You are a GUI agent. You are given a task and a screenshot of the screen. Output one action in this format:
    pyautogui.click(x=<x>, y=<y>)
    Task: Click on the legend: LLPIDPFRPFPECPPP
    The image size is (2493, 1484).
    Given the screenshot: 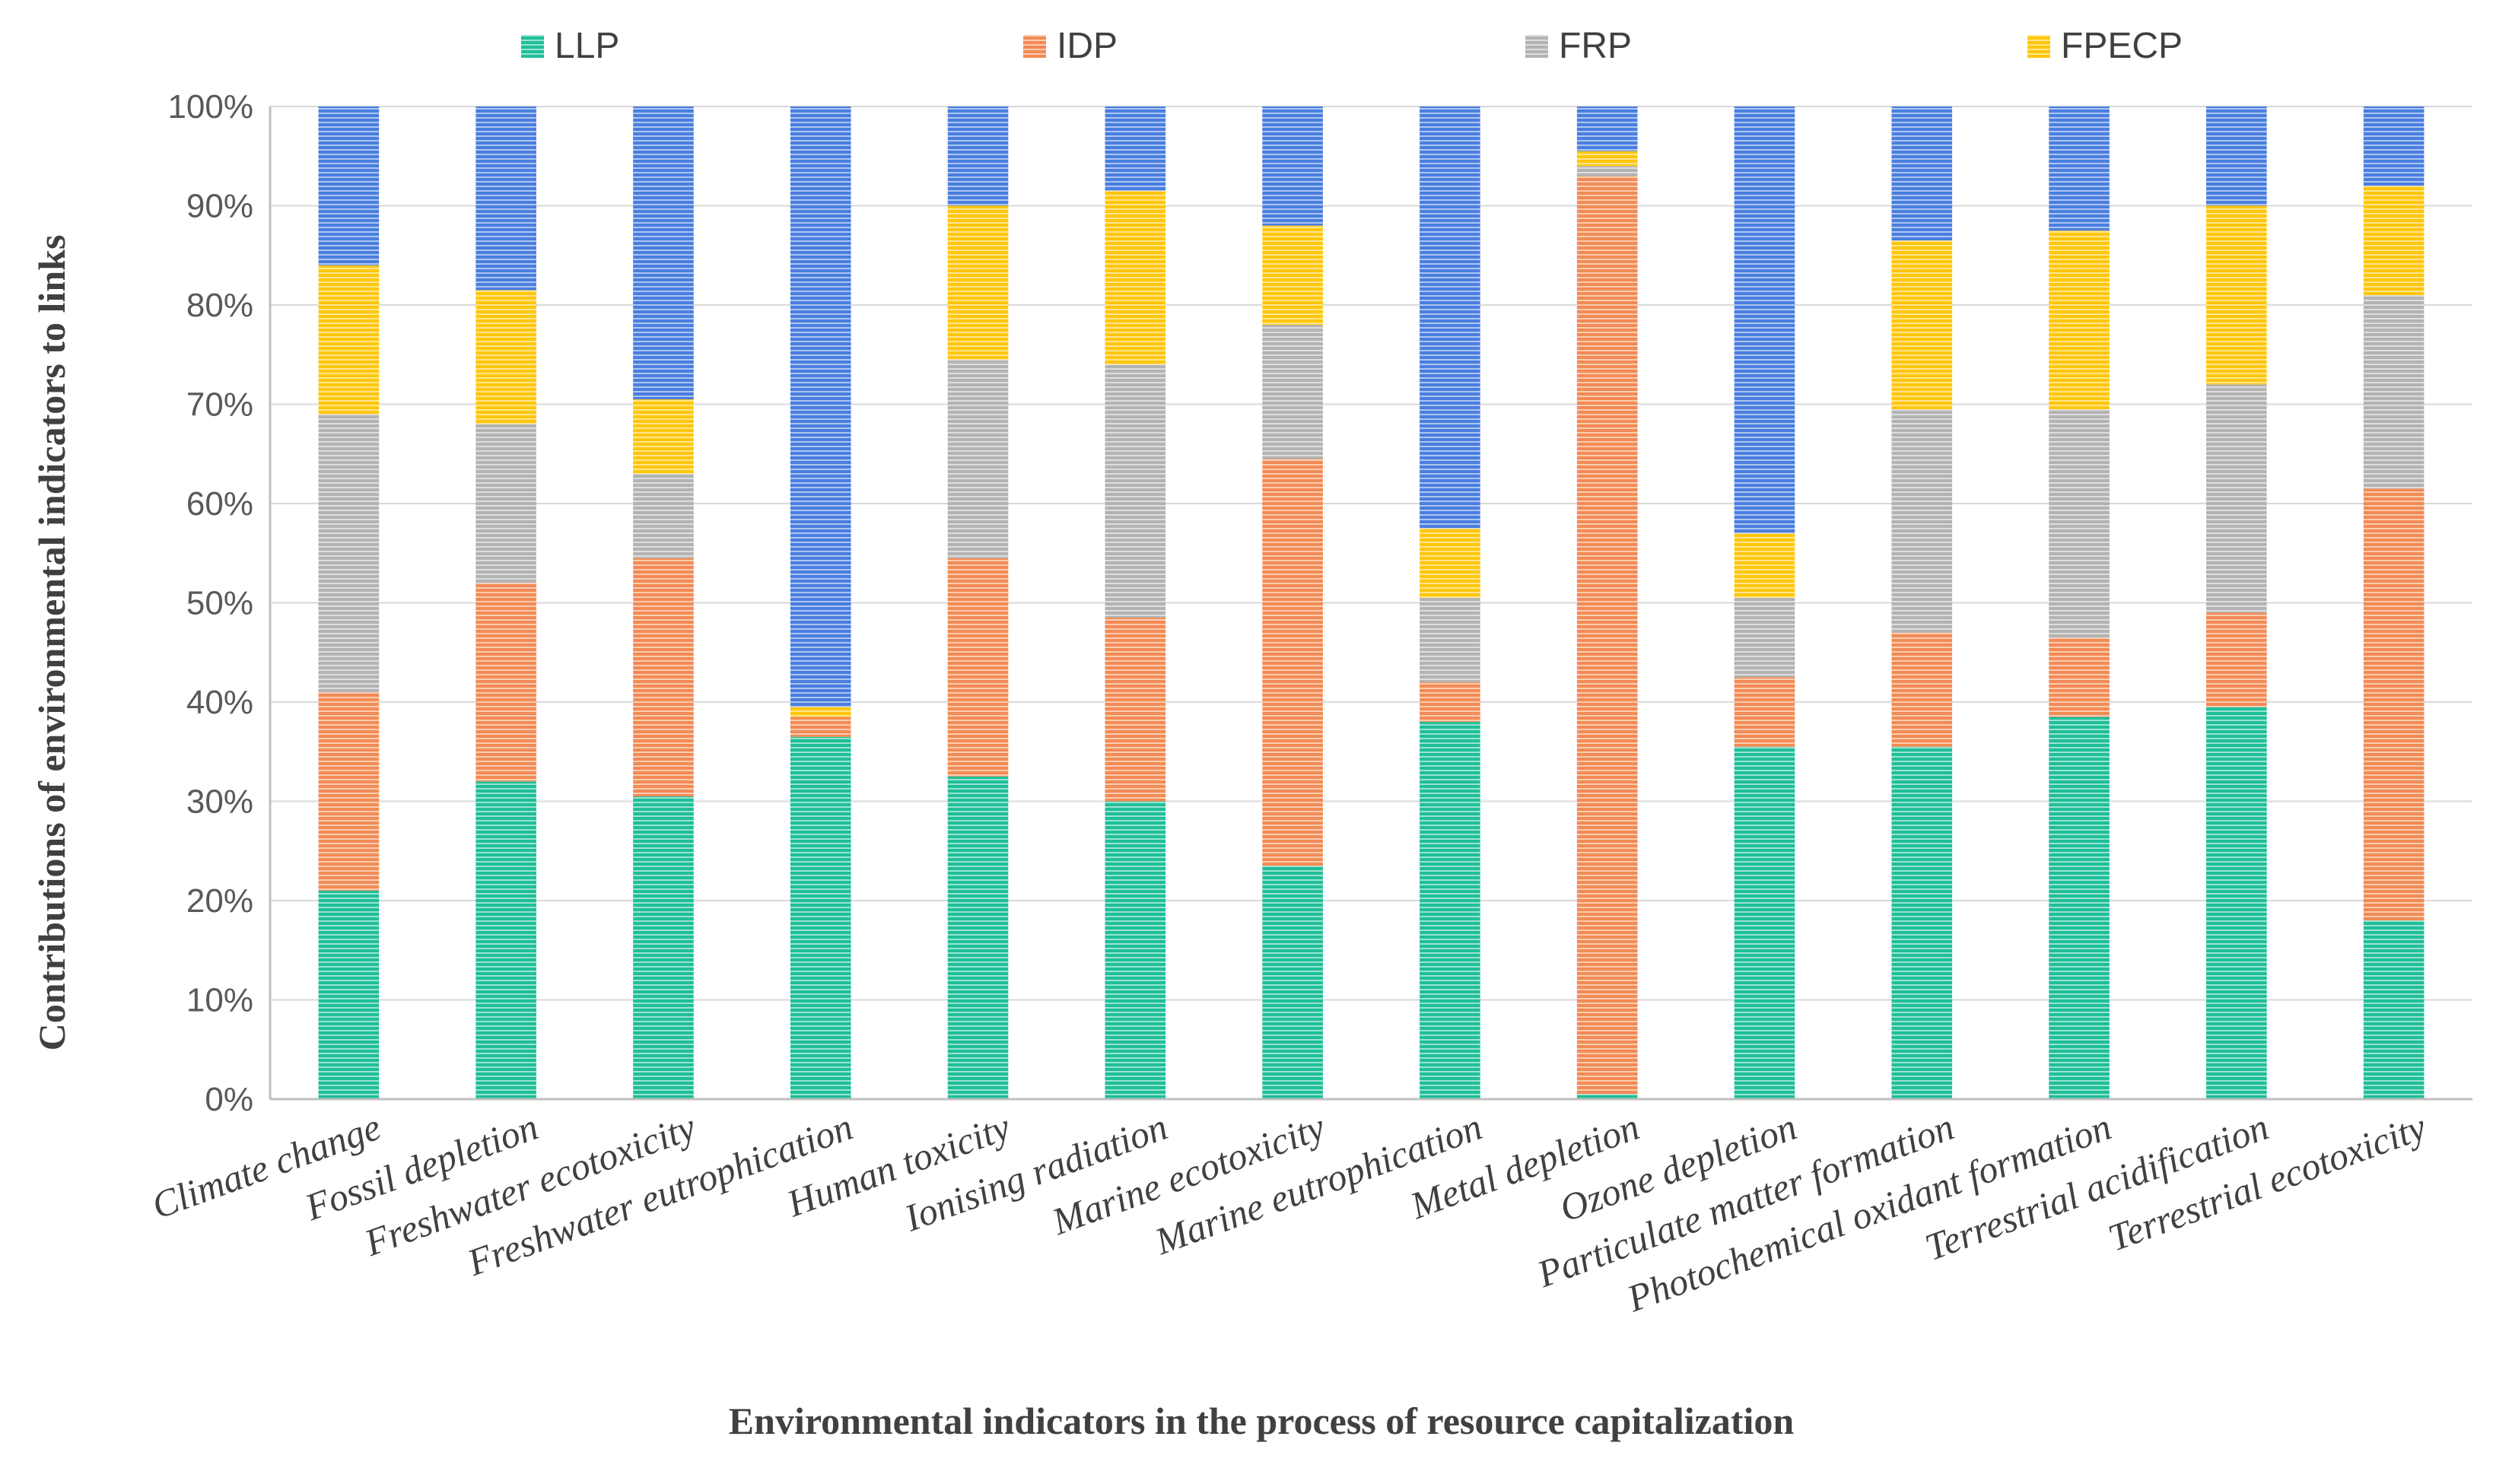 What is the action you would take?
    pyautogui.click(x=1352, y=46)
    